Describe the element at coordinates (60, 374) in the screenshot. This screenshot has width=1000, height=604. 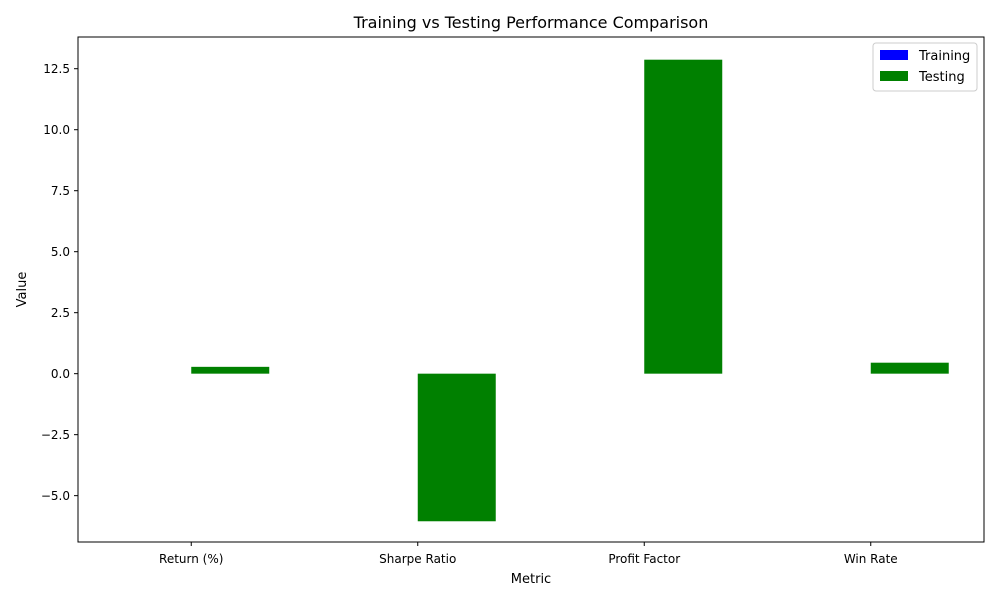
I see `y-tick-label: 0.0` at that location.